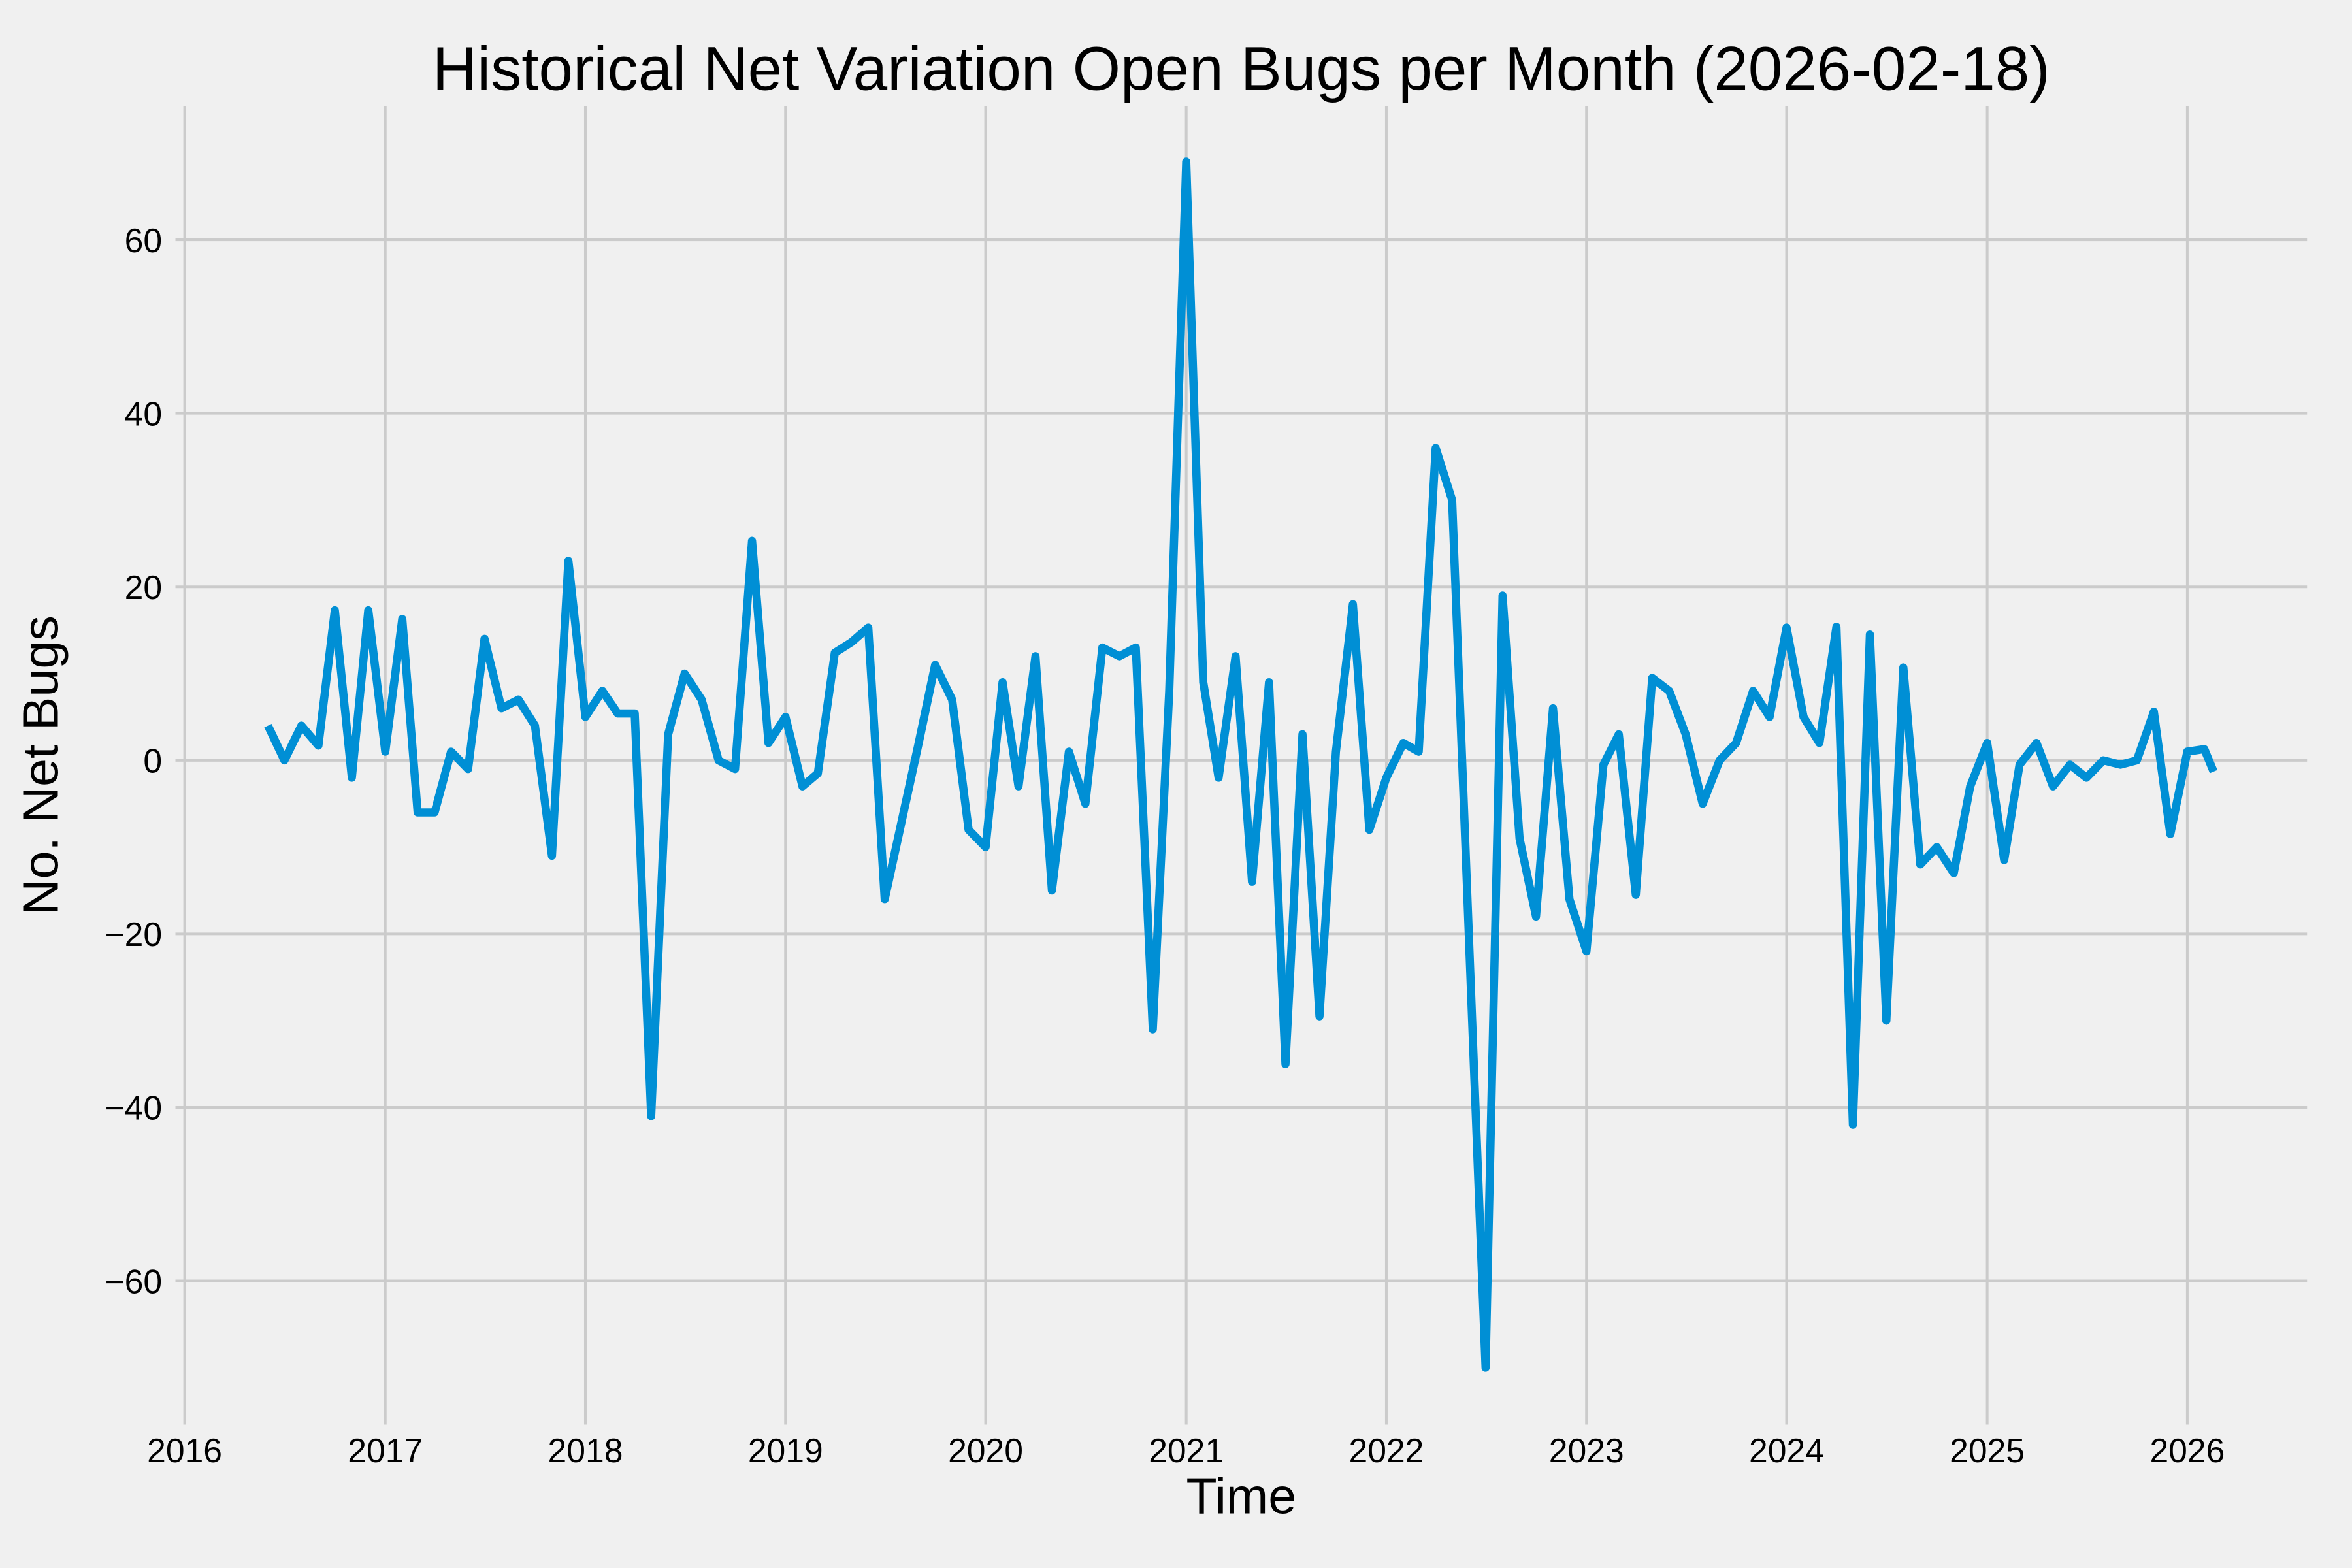  I want to click on svg-text: 2023, so click(1586, 1450).